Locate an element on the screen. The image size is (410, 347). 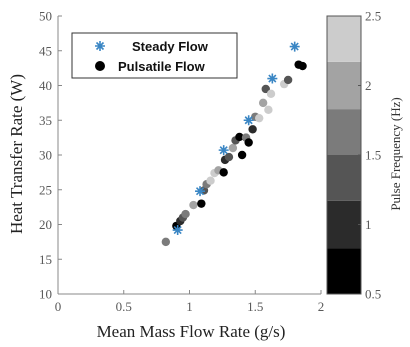
x-tick-label: 0 is located at coordinates (58, 306).